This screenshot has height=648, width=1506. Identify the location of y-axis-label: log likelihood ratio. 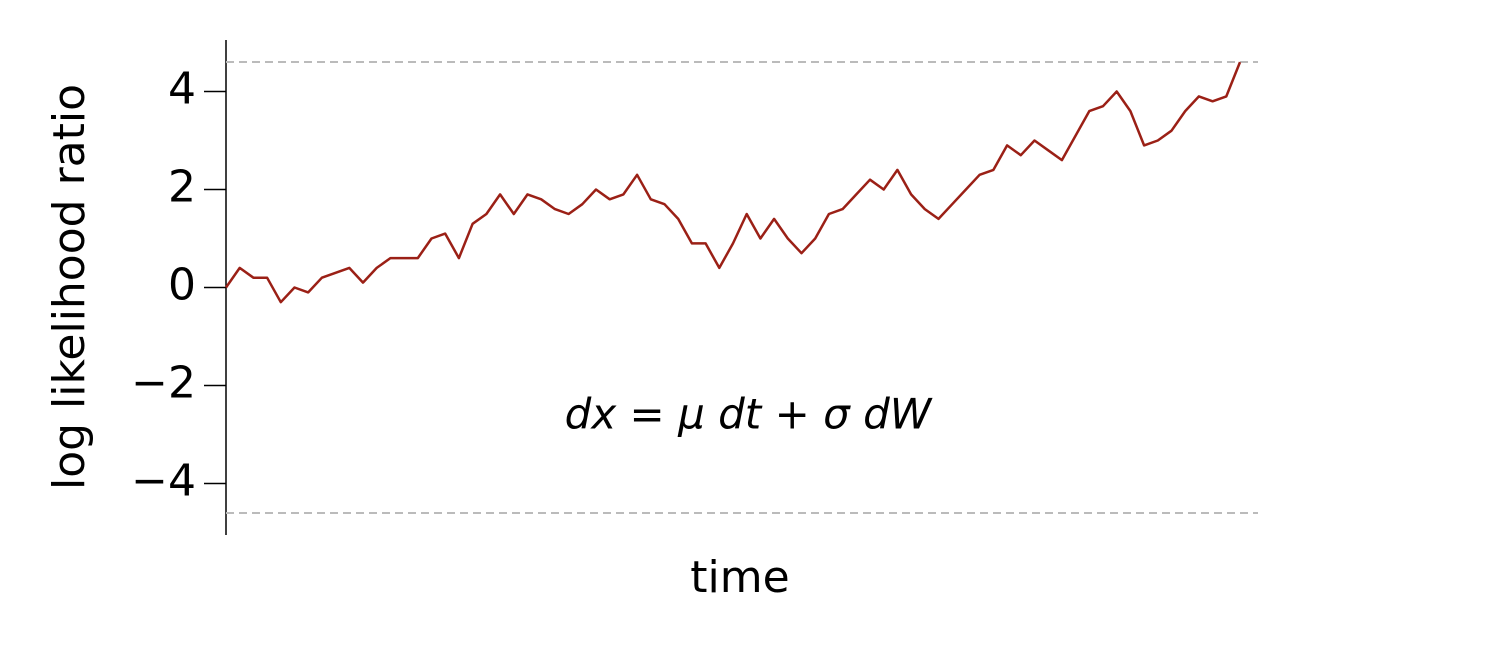
(69, 287).